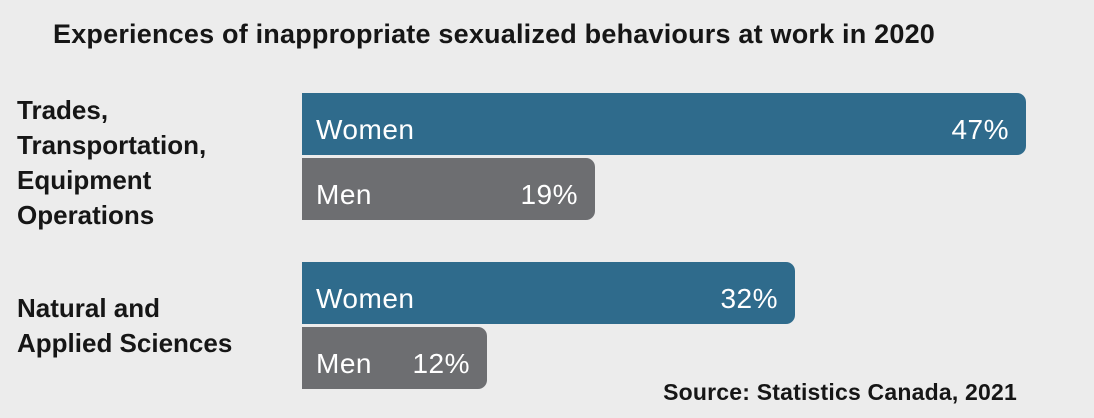 This screenshot has width=1094, height=418. What do you see at coordinates (84, 180) in the screenshot?
I see `category-label-line: Equipment` at bounding box center [84, 180].